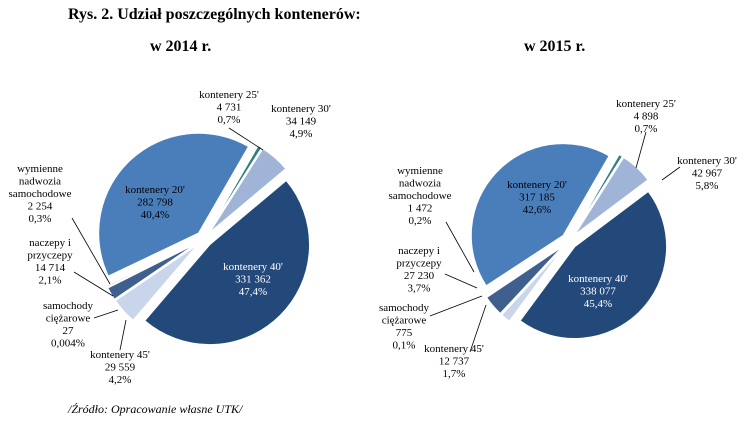 The height and width of the screenshot is (426, 746). What do you see at coordinates (420, 196) in the screenshot?
I see `slice-label: wymienne nadwozia samochodowe 1 472 0,2%` at bounding box center [420, 196].